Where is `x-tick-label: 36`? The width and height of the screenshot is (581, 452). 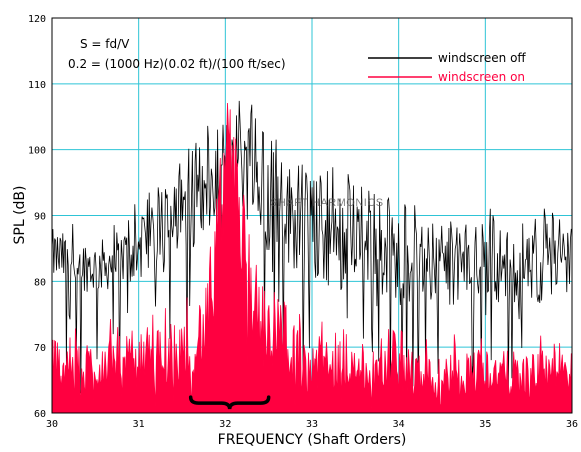 x-tick-label: 36 is located at coordinates (572, 424).